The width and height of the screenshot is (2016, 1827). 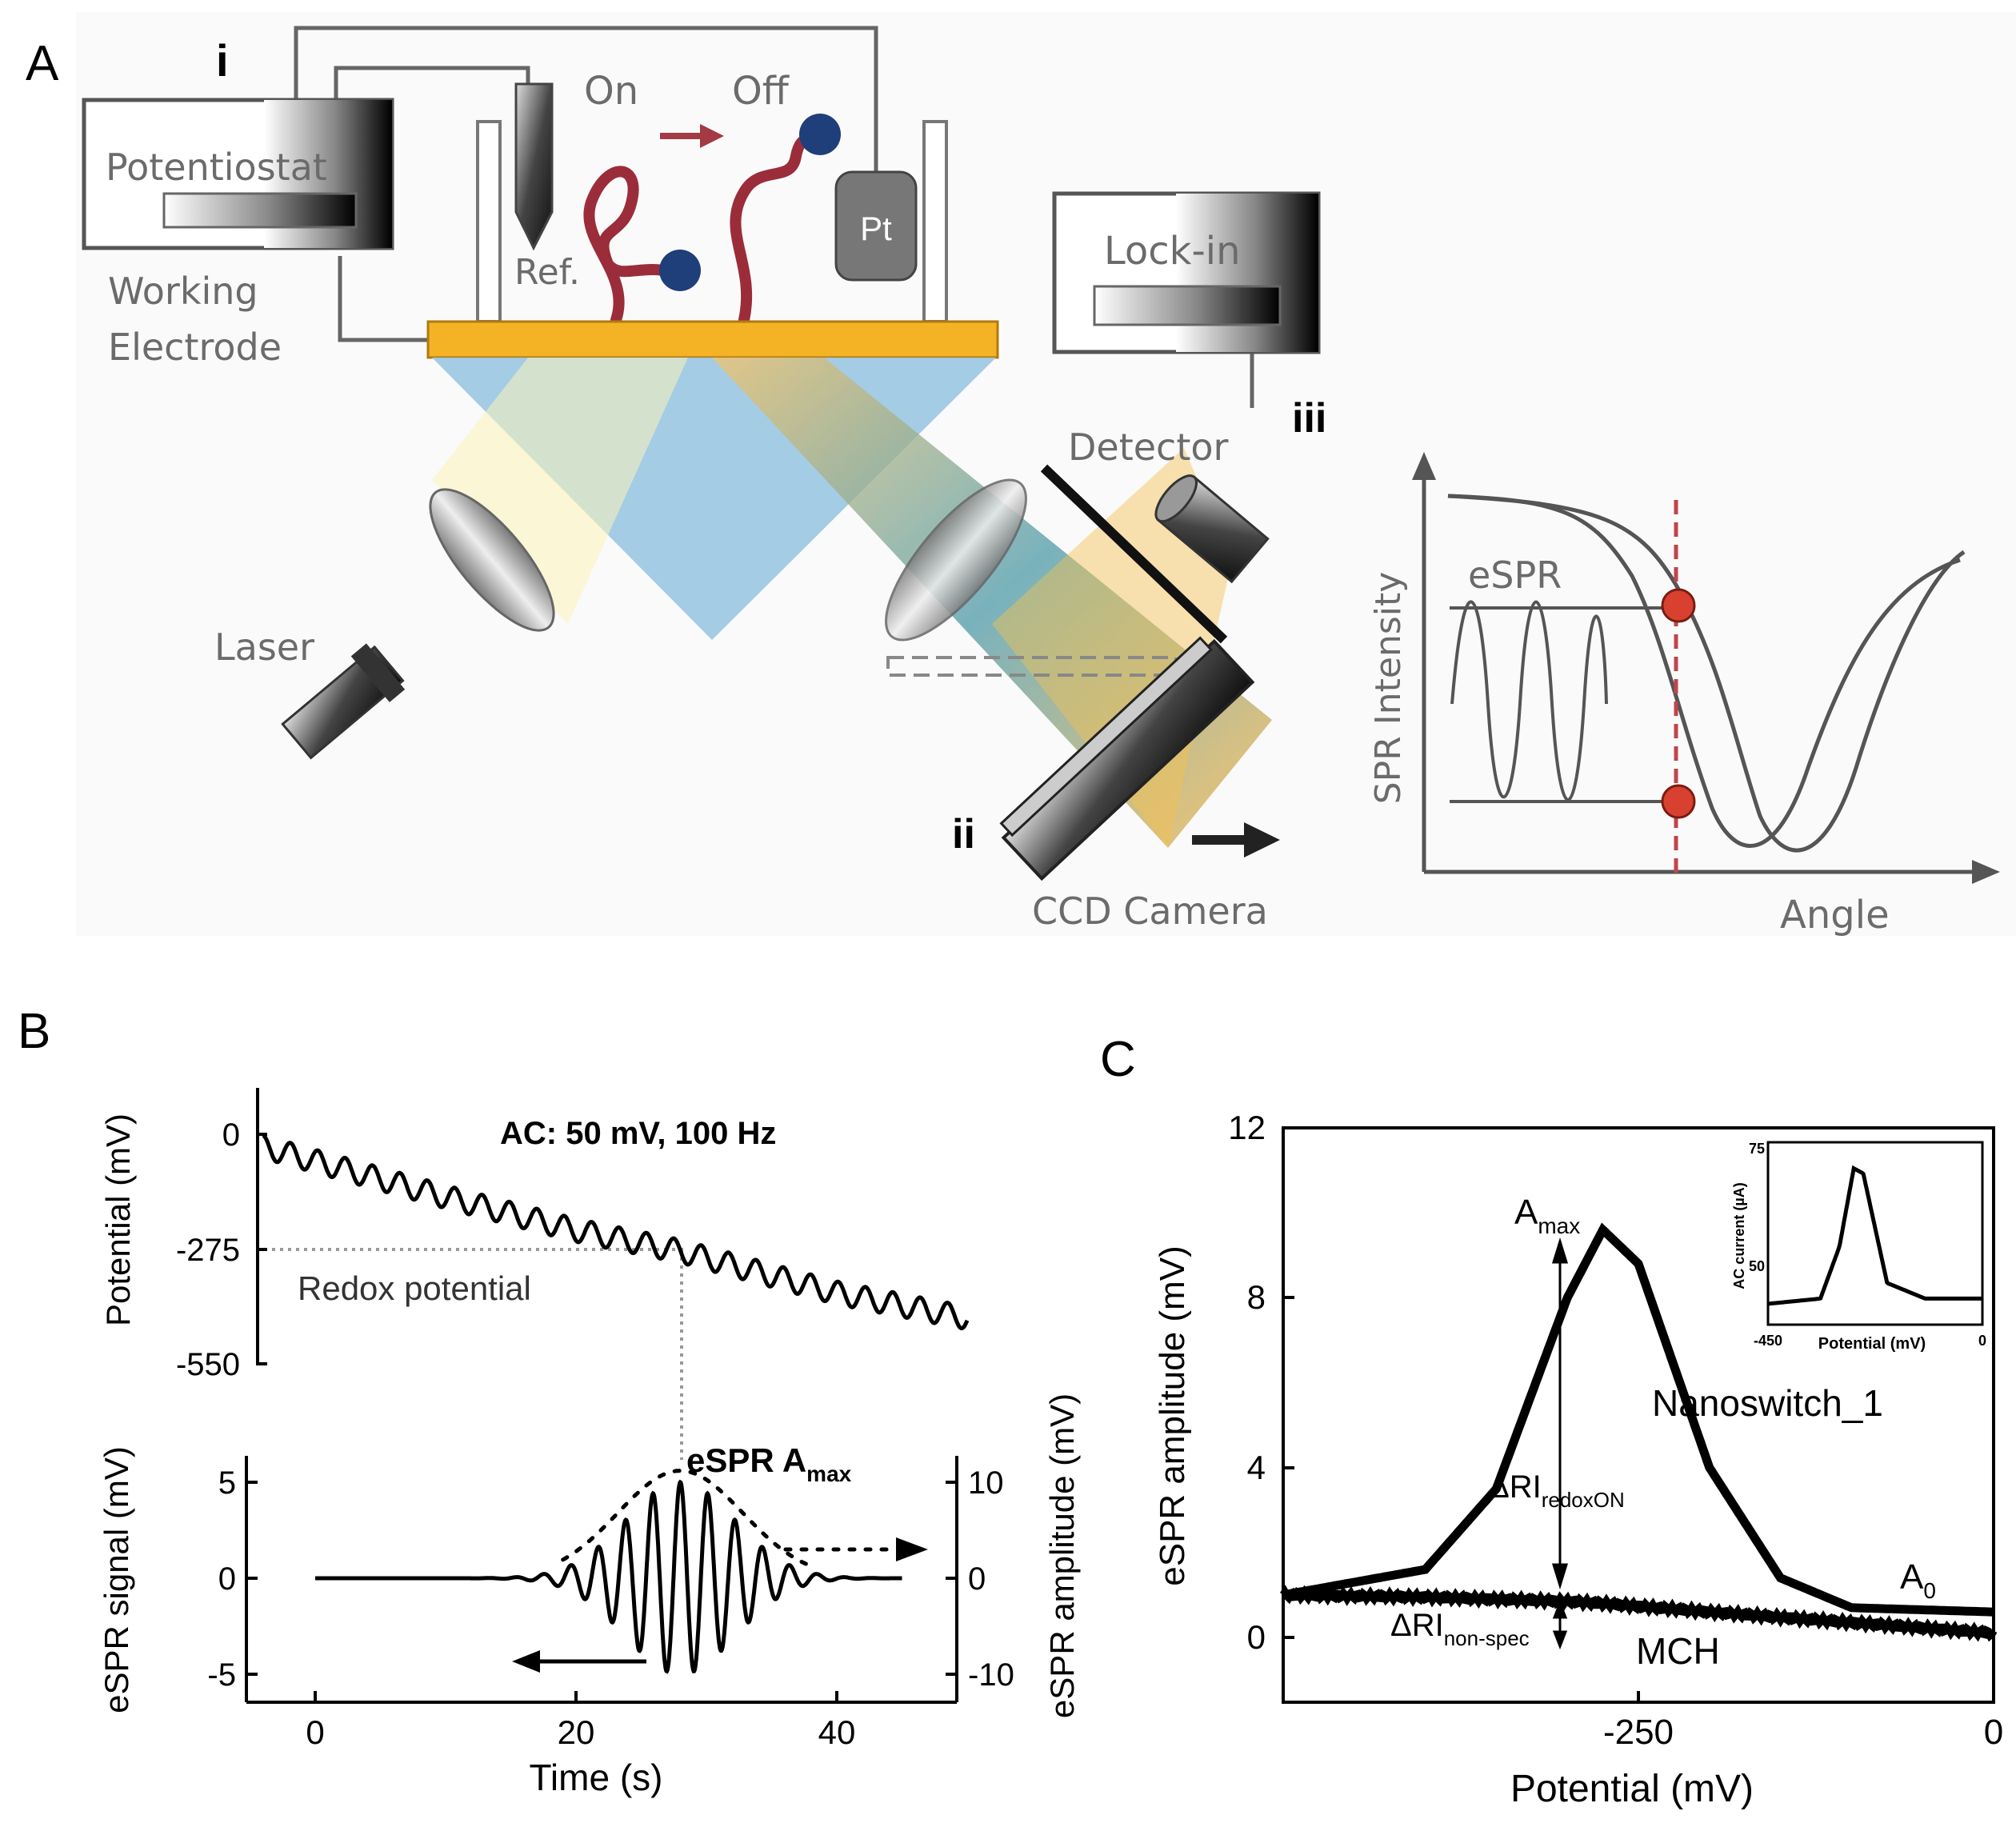 What do you see at coordinates (547, 187) in the screenshot?
I see `reference-electrode: Ref.` at bounding box center [547, 187].